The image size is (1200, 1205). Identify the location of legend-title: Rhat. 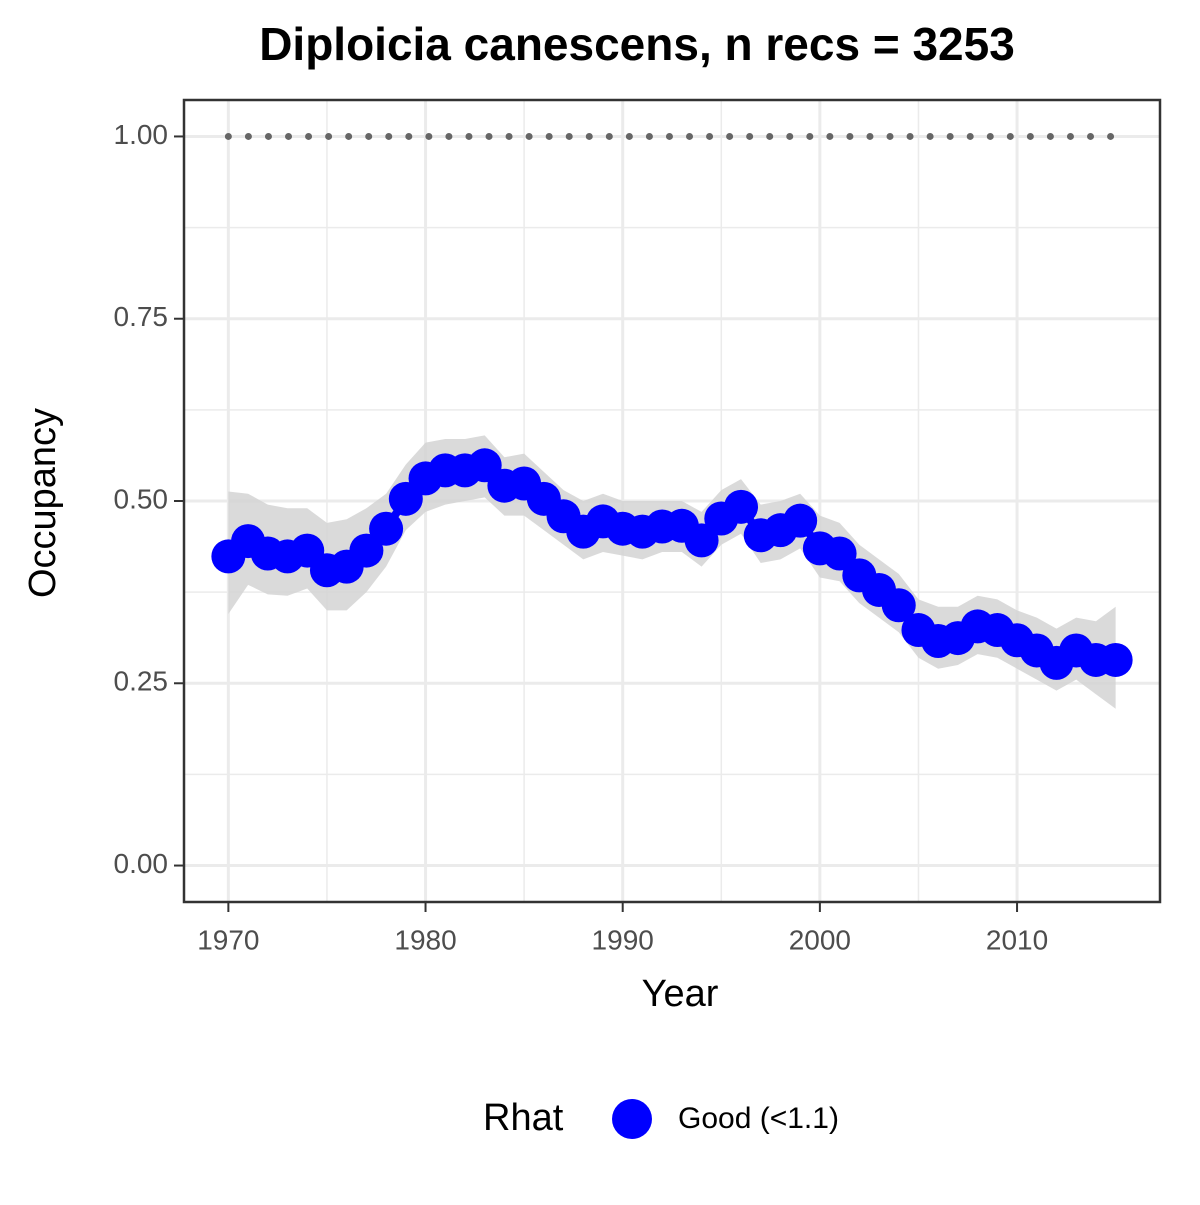
(523, 1118).